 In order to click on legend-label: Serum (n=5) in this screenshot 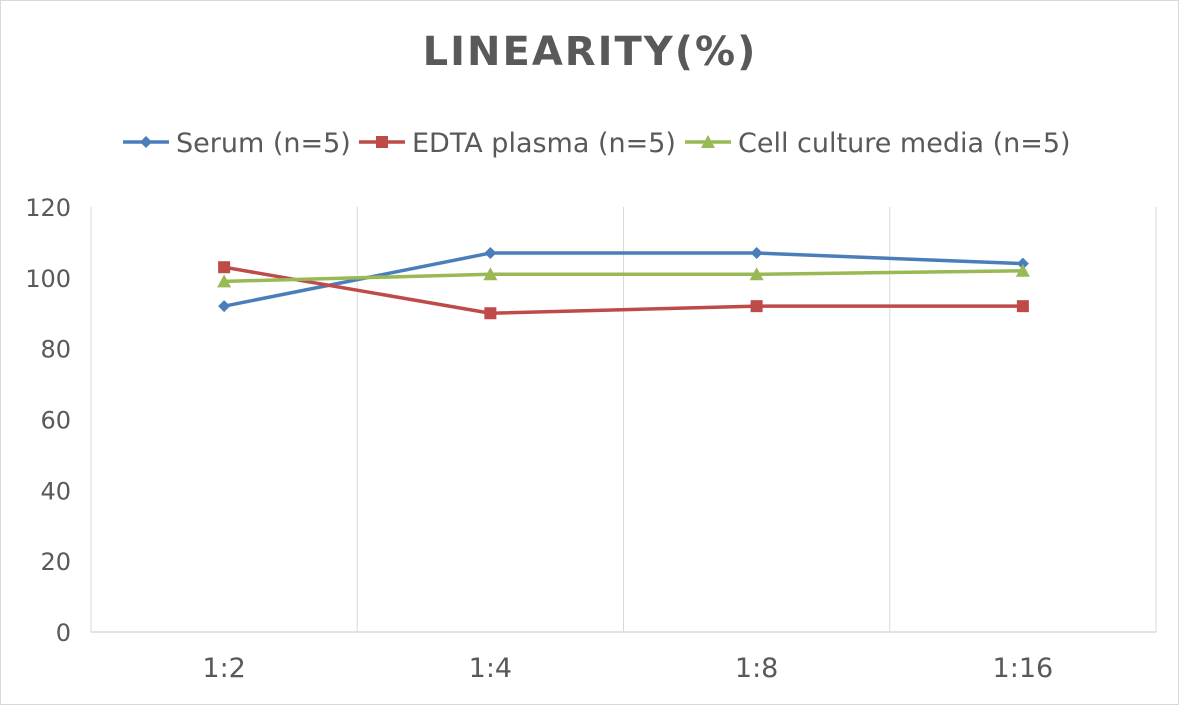, I will do `click(263, 143)`.